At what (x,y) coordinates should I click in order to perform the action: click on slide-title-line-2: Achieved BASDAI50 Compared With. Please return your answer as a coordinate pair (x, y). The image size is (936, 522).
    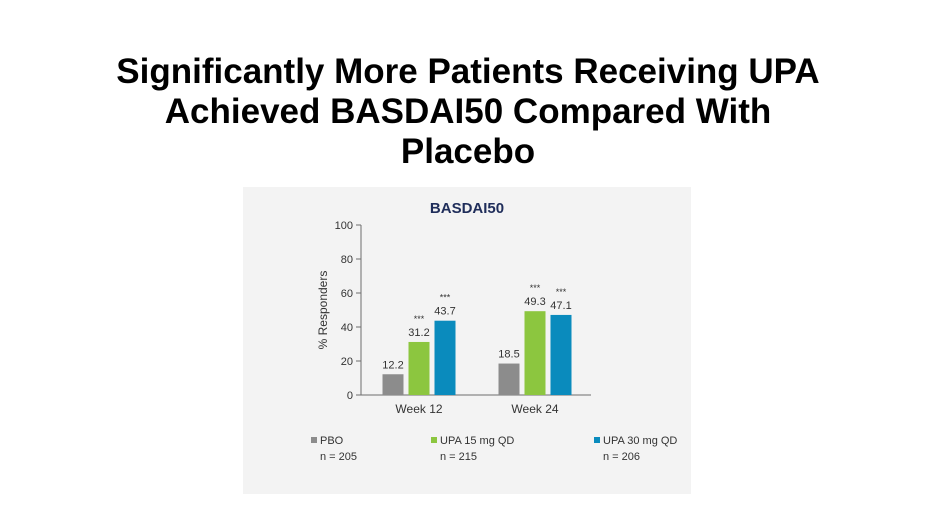
    Looking at the image, I should click on (468, 111).